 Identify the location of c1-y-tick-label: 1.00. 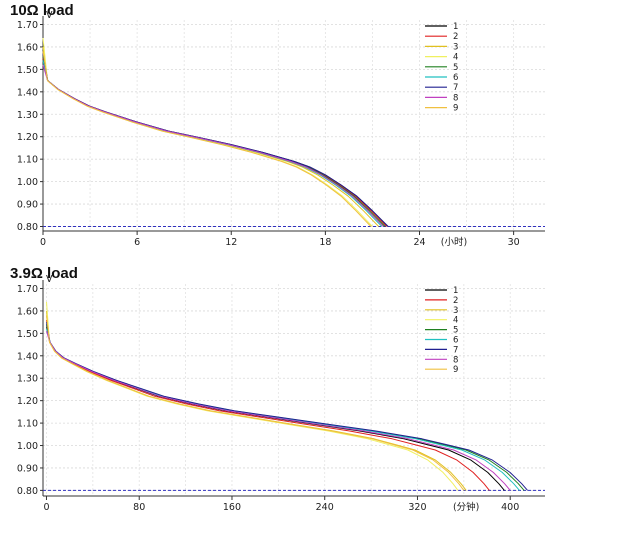
(27, 182).